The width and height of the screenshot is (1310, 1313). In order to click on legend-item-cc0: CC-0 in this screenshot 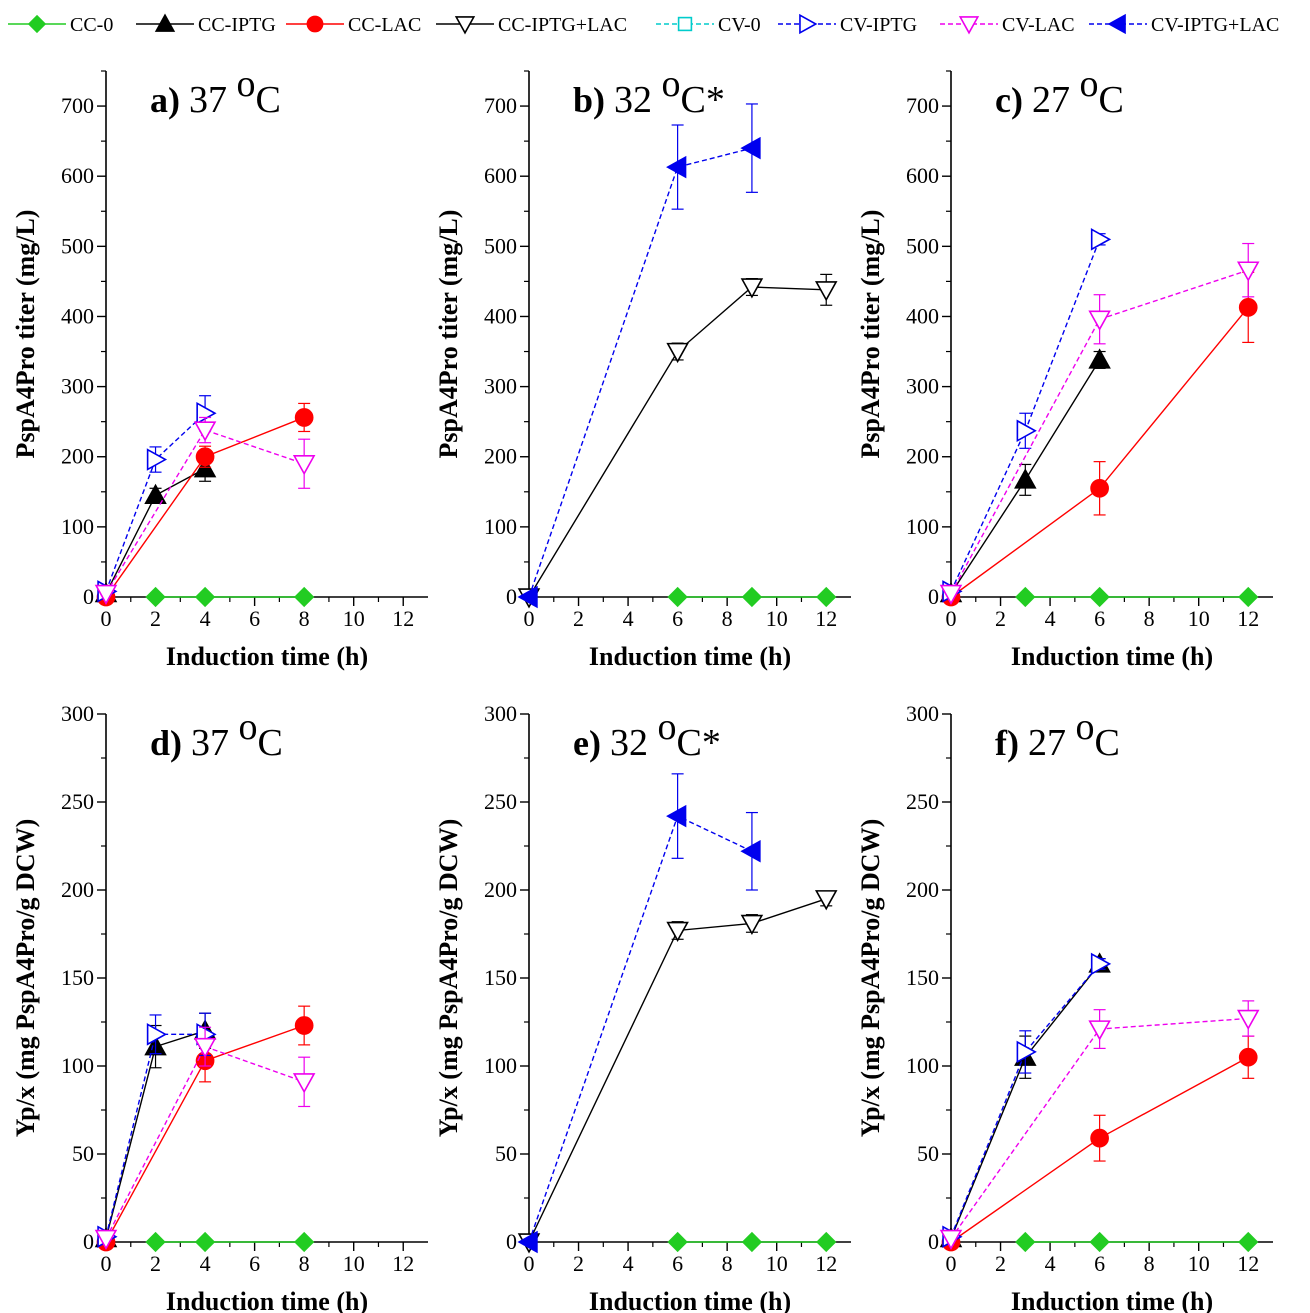, I will do `click(60, 25)`.